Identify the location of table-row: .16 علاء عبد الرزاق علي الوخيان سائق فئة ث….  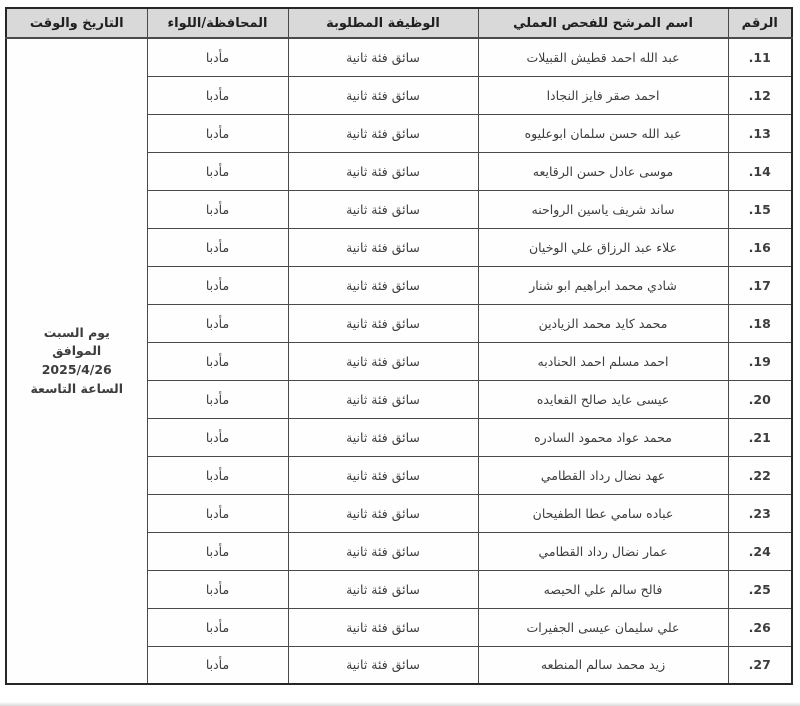
(399, 247).